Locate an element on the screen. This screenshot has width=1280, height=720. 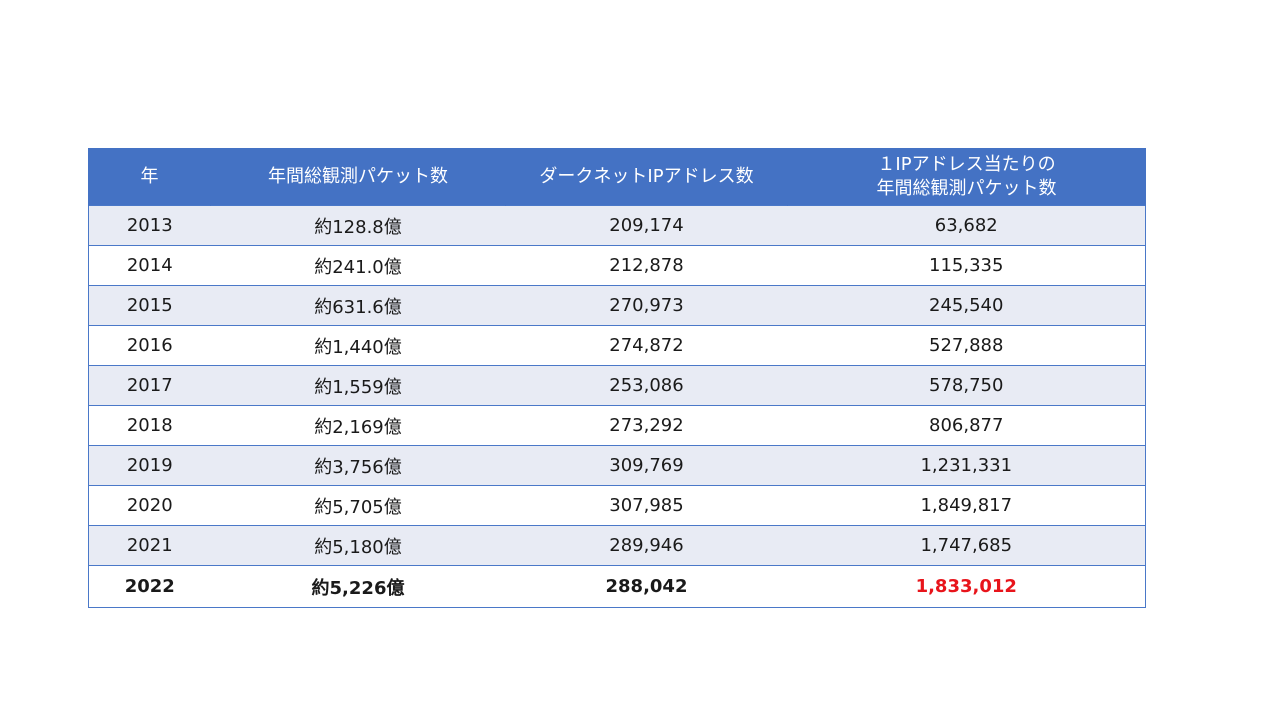
cell-packets: 約2,169億 is located at coordinates (358, 425).